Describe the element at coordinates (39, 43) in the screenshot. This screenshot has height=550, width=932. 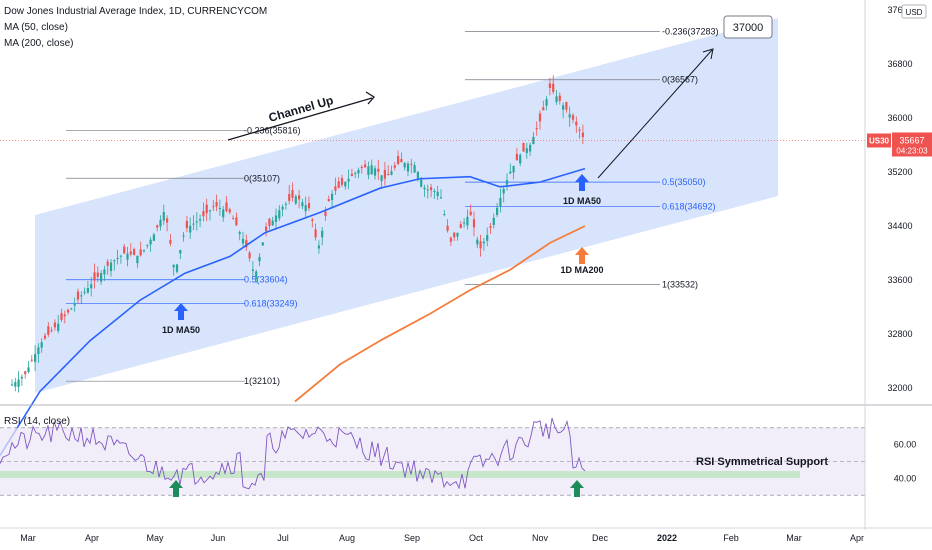
I see `ma200-legend: MA (200, close)` at that location.